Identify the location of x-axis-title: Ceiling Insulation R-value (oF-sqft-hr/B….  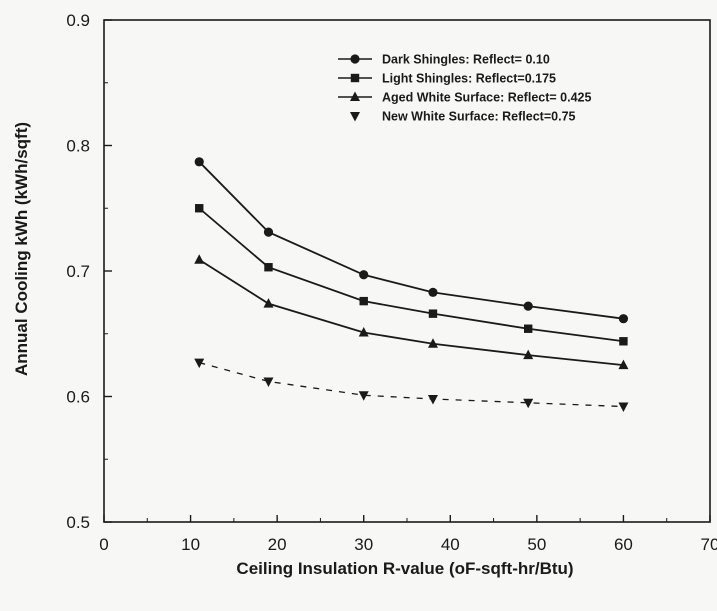
(404, 568).